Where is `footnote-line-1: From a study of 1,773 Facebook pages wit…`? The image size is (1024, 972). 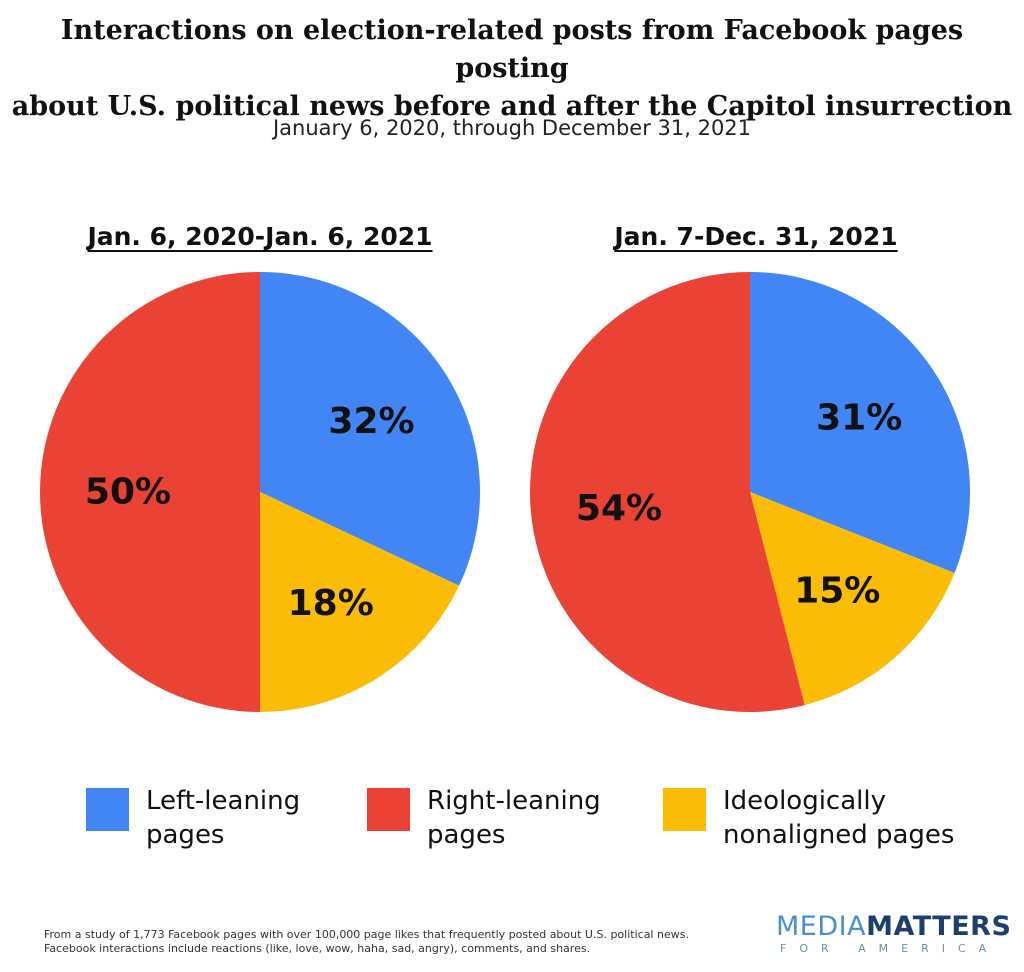 footnote-line-1: From a study of 1,773 Facebook pages wit… is located at coordinates (366, 934).